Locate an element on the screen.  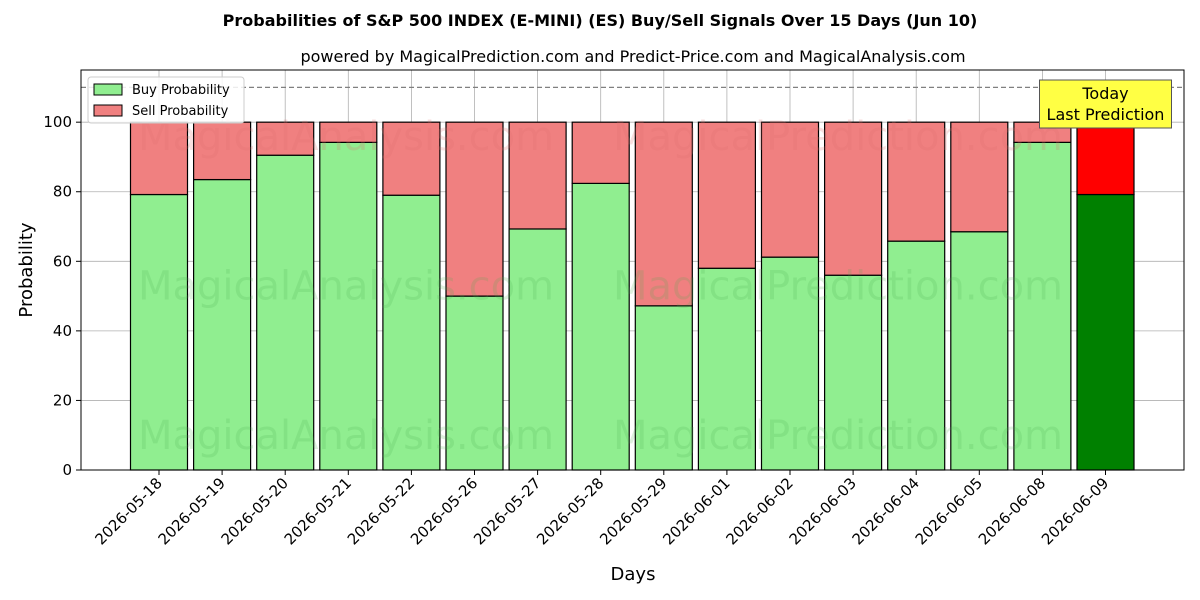
y-tick-label: 80 is located at coordinates (62, 192).